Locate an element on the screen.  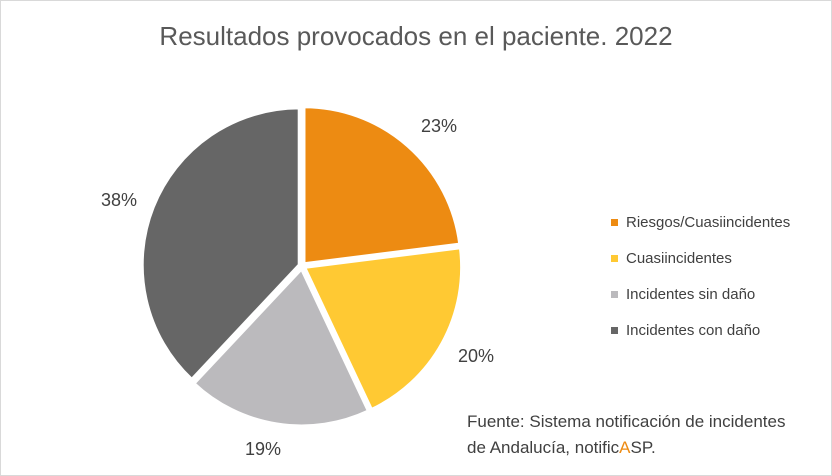
slice-label-0: 23% is located at coordinates (439, 126).